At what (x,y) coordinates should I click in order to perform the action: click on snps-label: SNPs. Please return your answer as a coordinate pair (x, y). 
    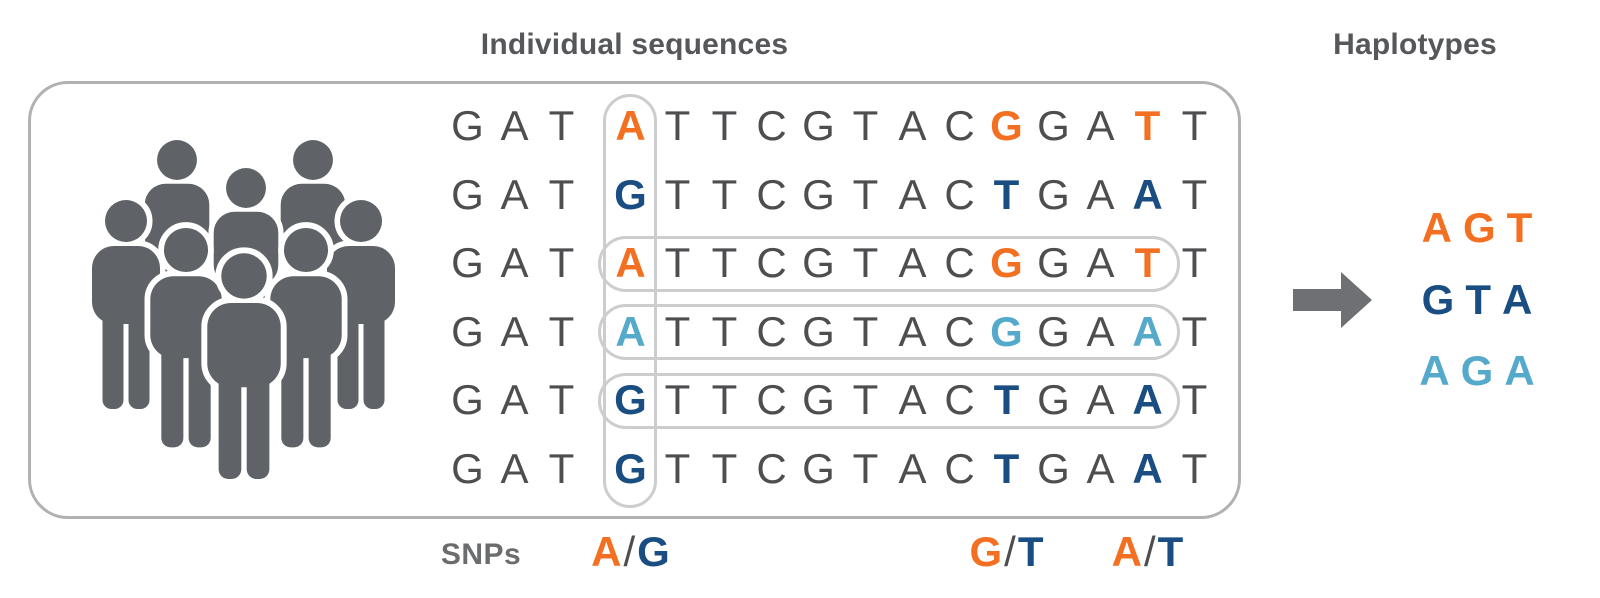
    Looking at the image, I should click on (481, 554).